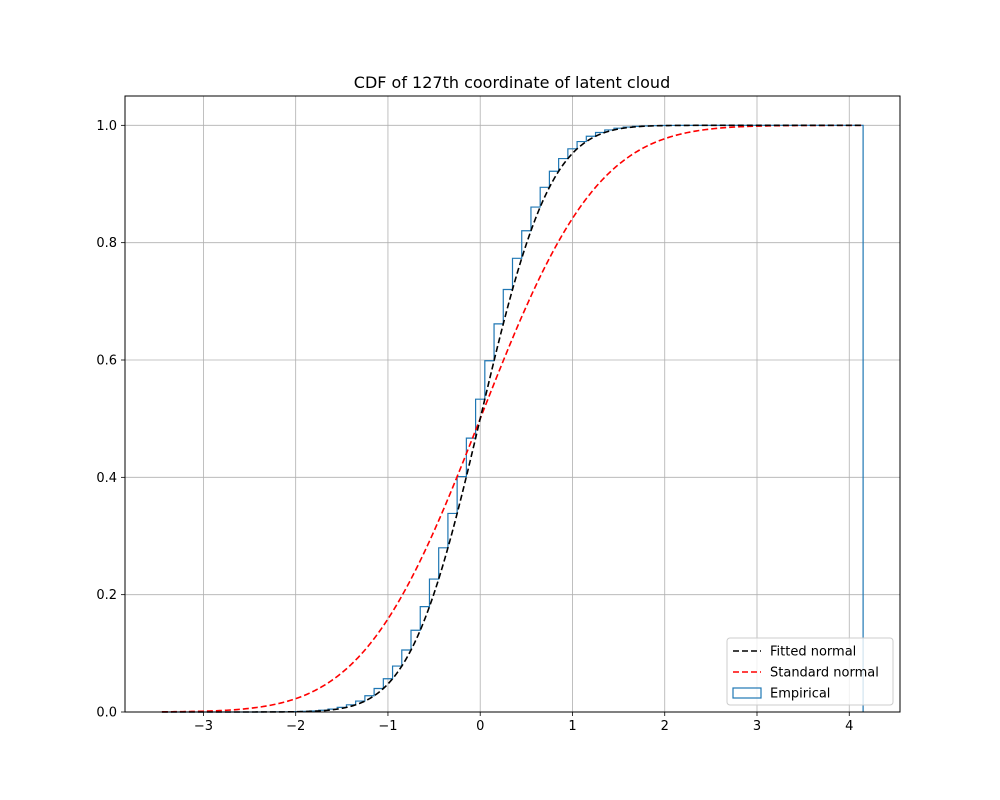  I want to click on chart-title: CDF of 127th coordinate of latent cloud, so click(512, 82).